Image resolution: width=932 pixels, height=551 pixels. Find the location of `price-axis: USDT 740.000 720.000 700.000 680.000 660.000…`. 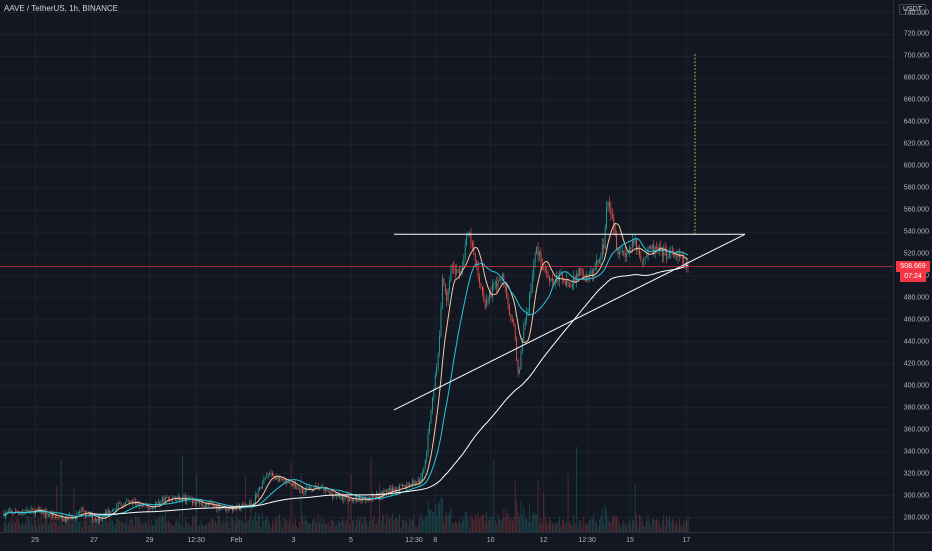

price-axis: USDT 740.000 720.000 700.000 680.000 660.000… is located at coordinates (912, 266).